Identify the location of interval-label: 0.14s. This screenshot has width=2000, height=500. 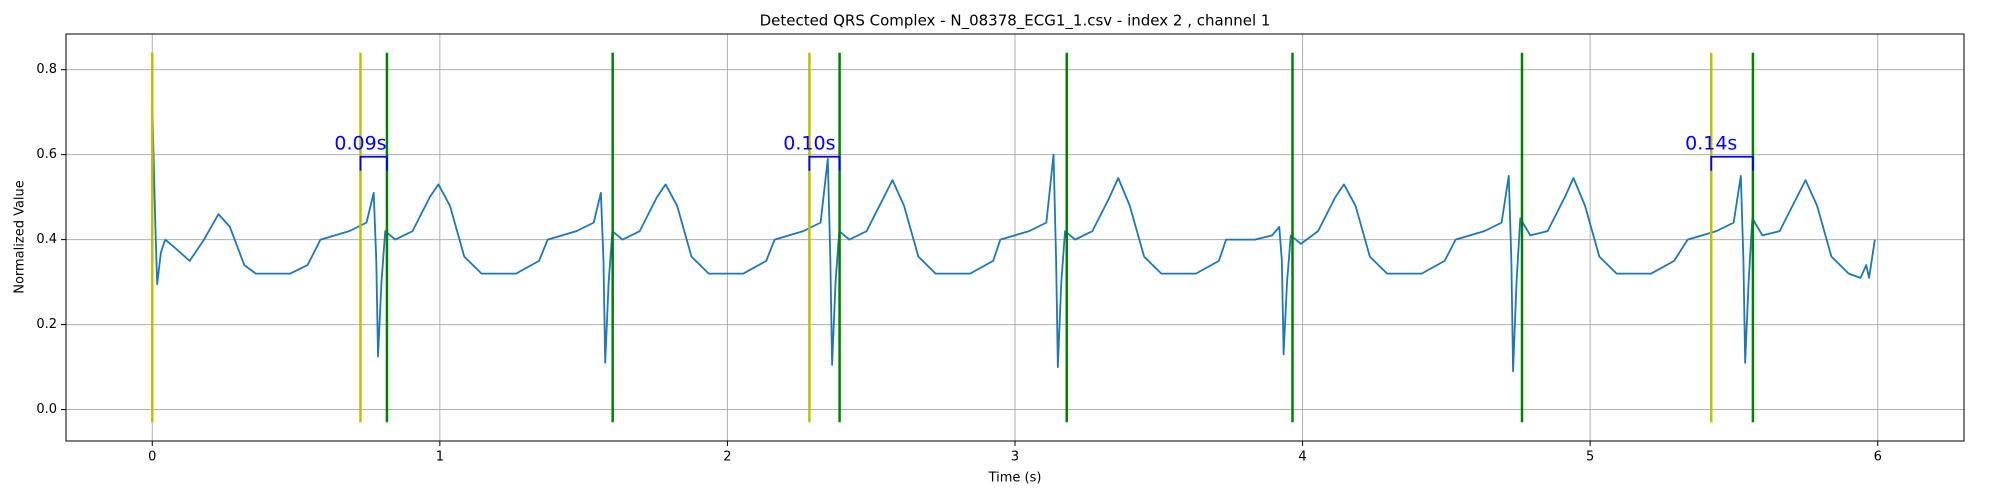
(1711, 143).